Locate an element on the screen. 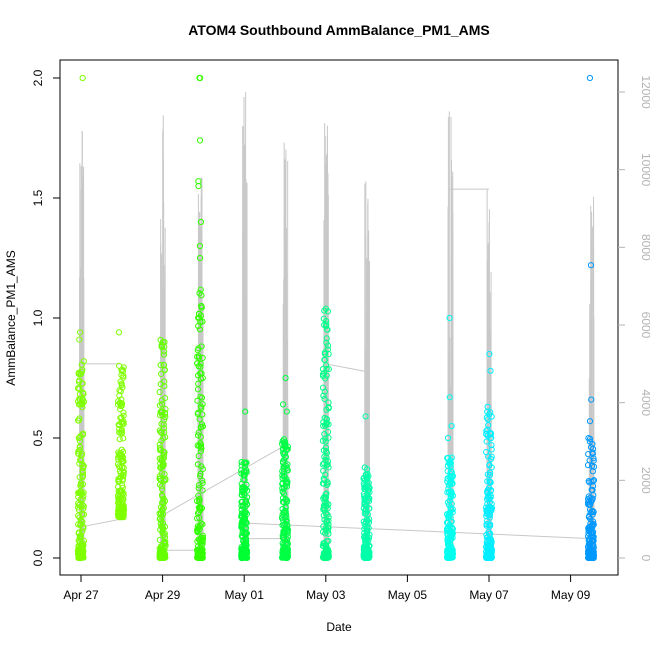 The height and width of the screenshot is (650, 650). y-tick-label: 1.5 is located at coordinates (38, 197).